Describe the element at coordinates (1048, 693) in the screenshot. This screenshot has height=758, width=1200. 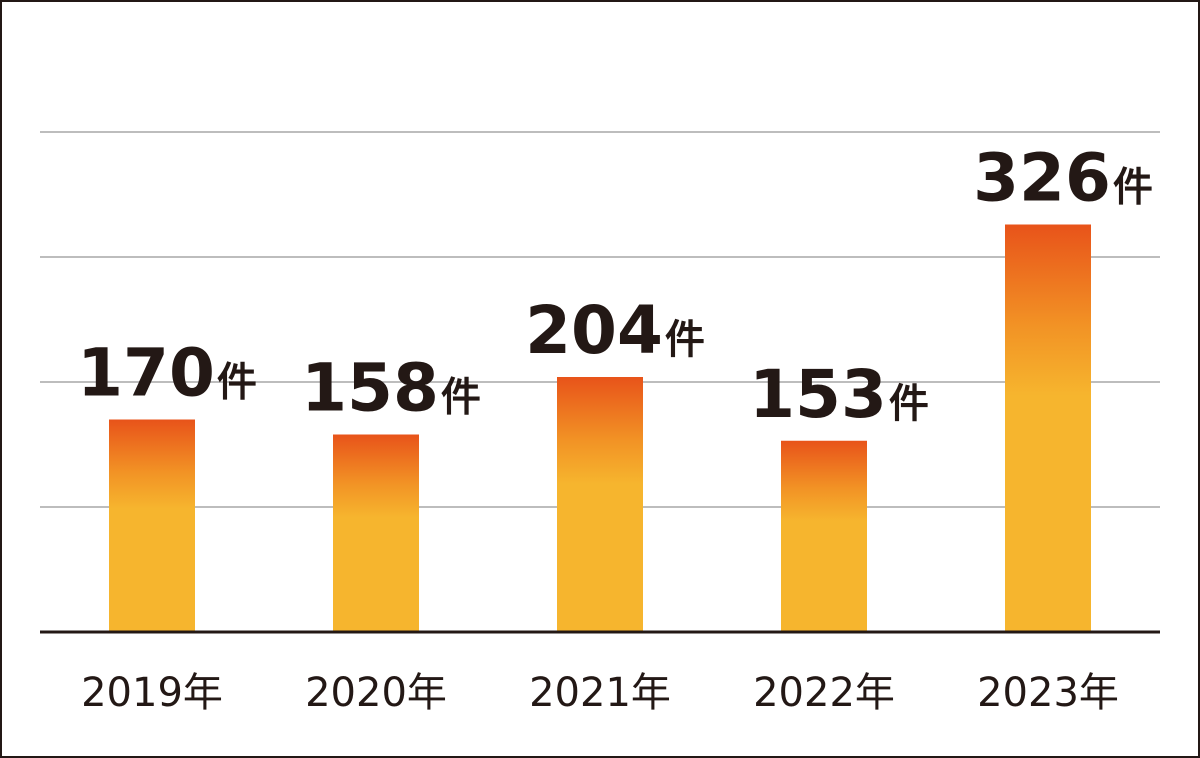
I see `x-tick-2023年: 2023年` at that location.